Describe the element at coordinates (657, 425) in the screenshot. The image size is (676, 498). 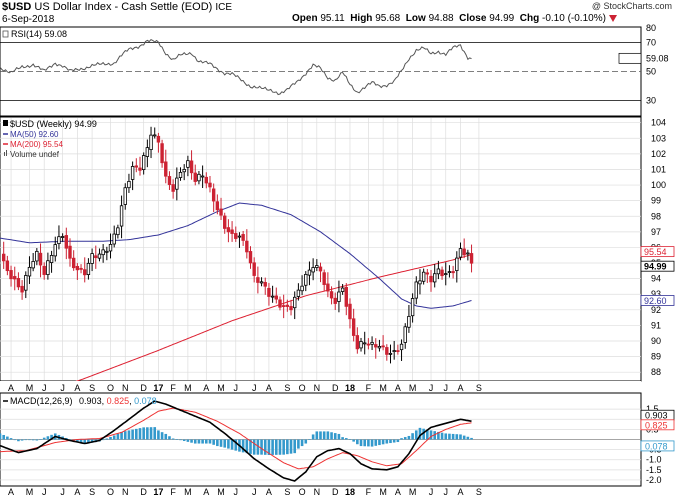
I see `macd-right-box-signal` at that location.